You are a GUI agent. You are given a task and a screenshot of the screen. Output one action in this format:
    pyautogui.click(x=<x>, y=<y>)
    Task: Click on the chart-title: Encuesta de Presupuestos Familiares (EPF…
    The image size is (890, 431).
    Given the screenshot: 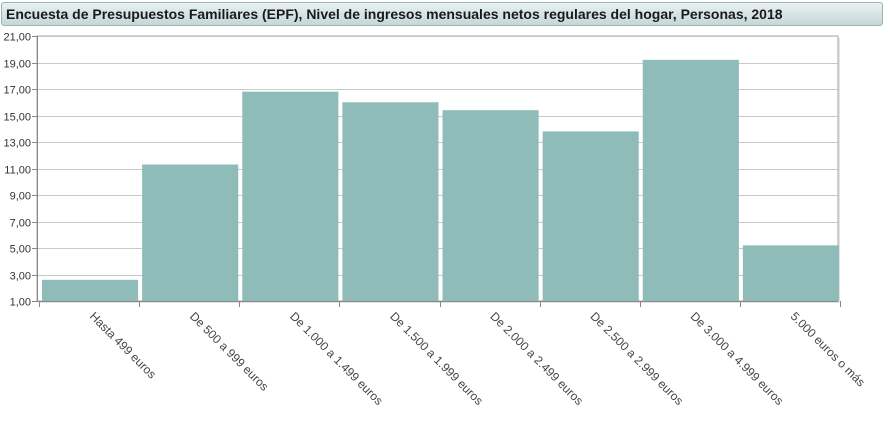 What is the action you would take?
    pyautogui.click(x=442, y=14)
    